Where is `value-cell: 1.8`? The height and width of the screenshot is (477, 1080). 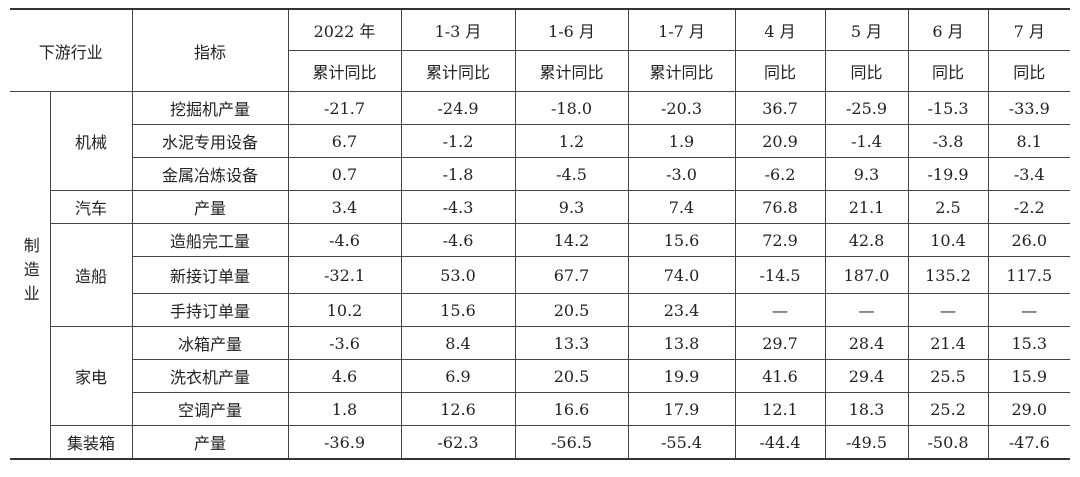 value-cell: 1.8 is located at coordinates (344, 409).